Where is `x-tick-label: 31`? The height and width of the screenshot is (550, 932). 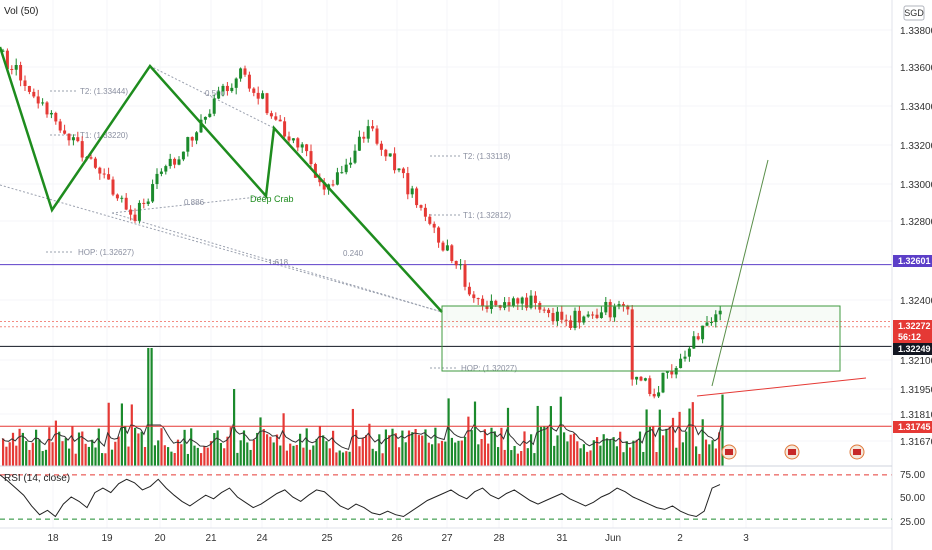
x-tick-label: 31 is located at coordinates (562, 538).